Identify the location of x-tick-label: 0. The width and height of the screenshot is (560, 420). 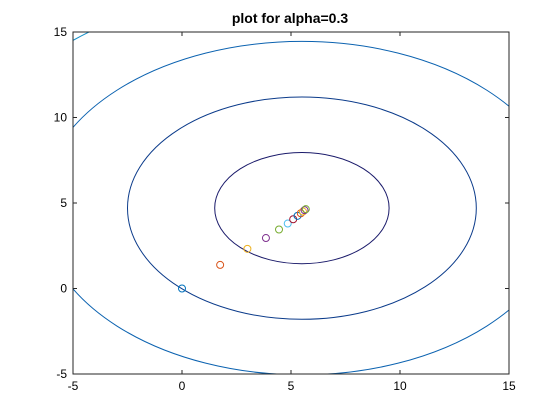
(182, 386).